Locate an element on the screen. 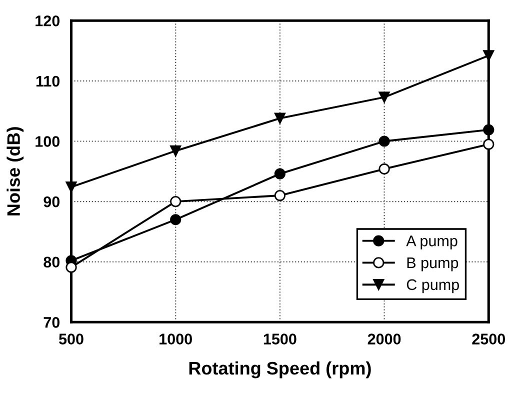 This screenshot has height=413, width=509. y-axis-title: Noise (dB) is located at coordinates (15, 171).